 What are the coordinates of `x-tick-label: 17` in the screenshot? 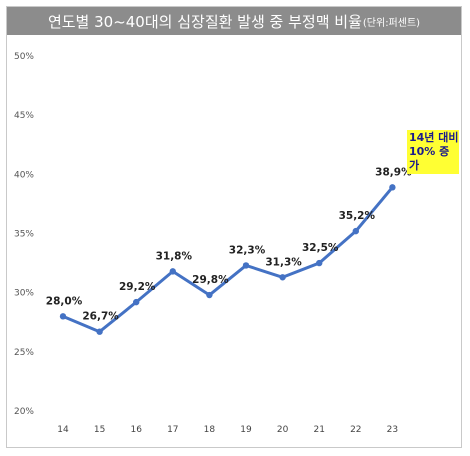 It's located at (172, 430).